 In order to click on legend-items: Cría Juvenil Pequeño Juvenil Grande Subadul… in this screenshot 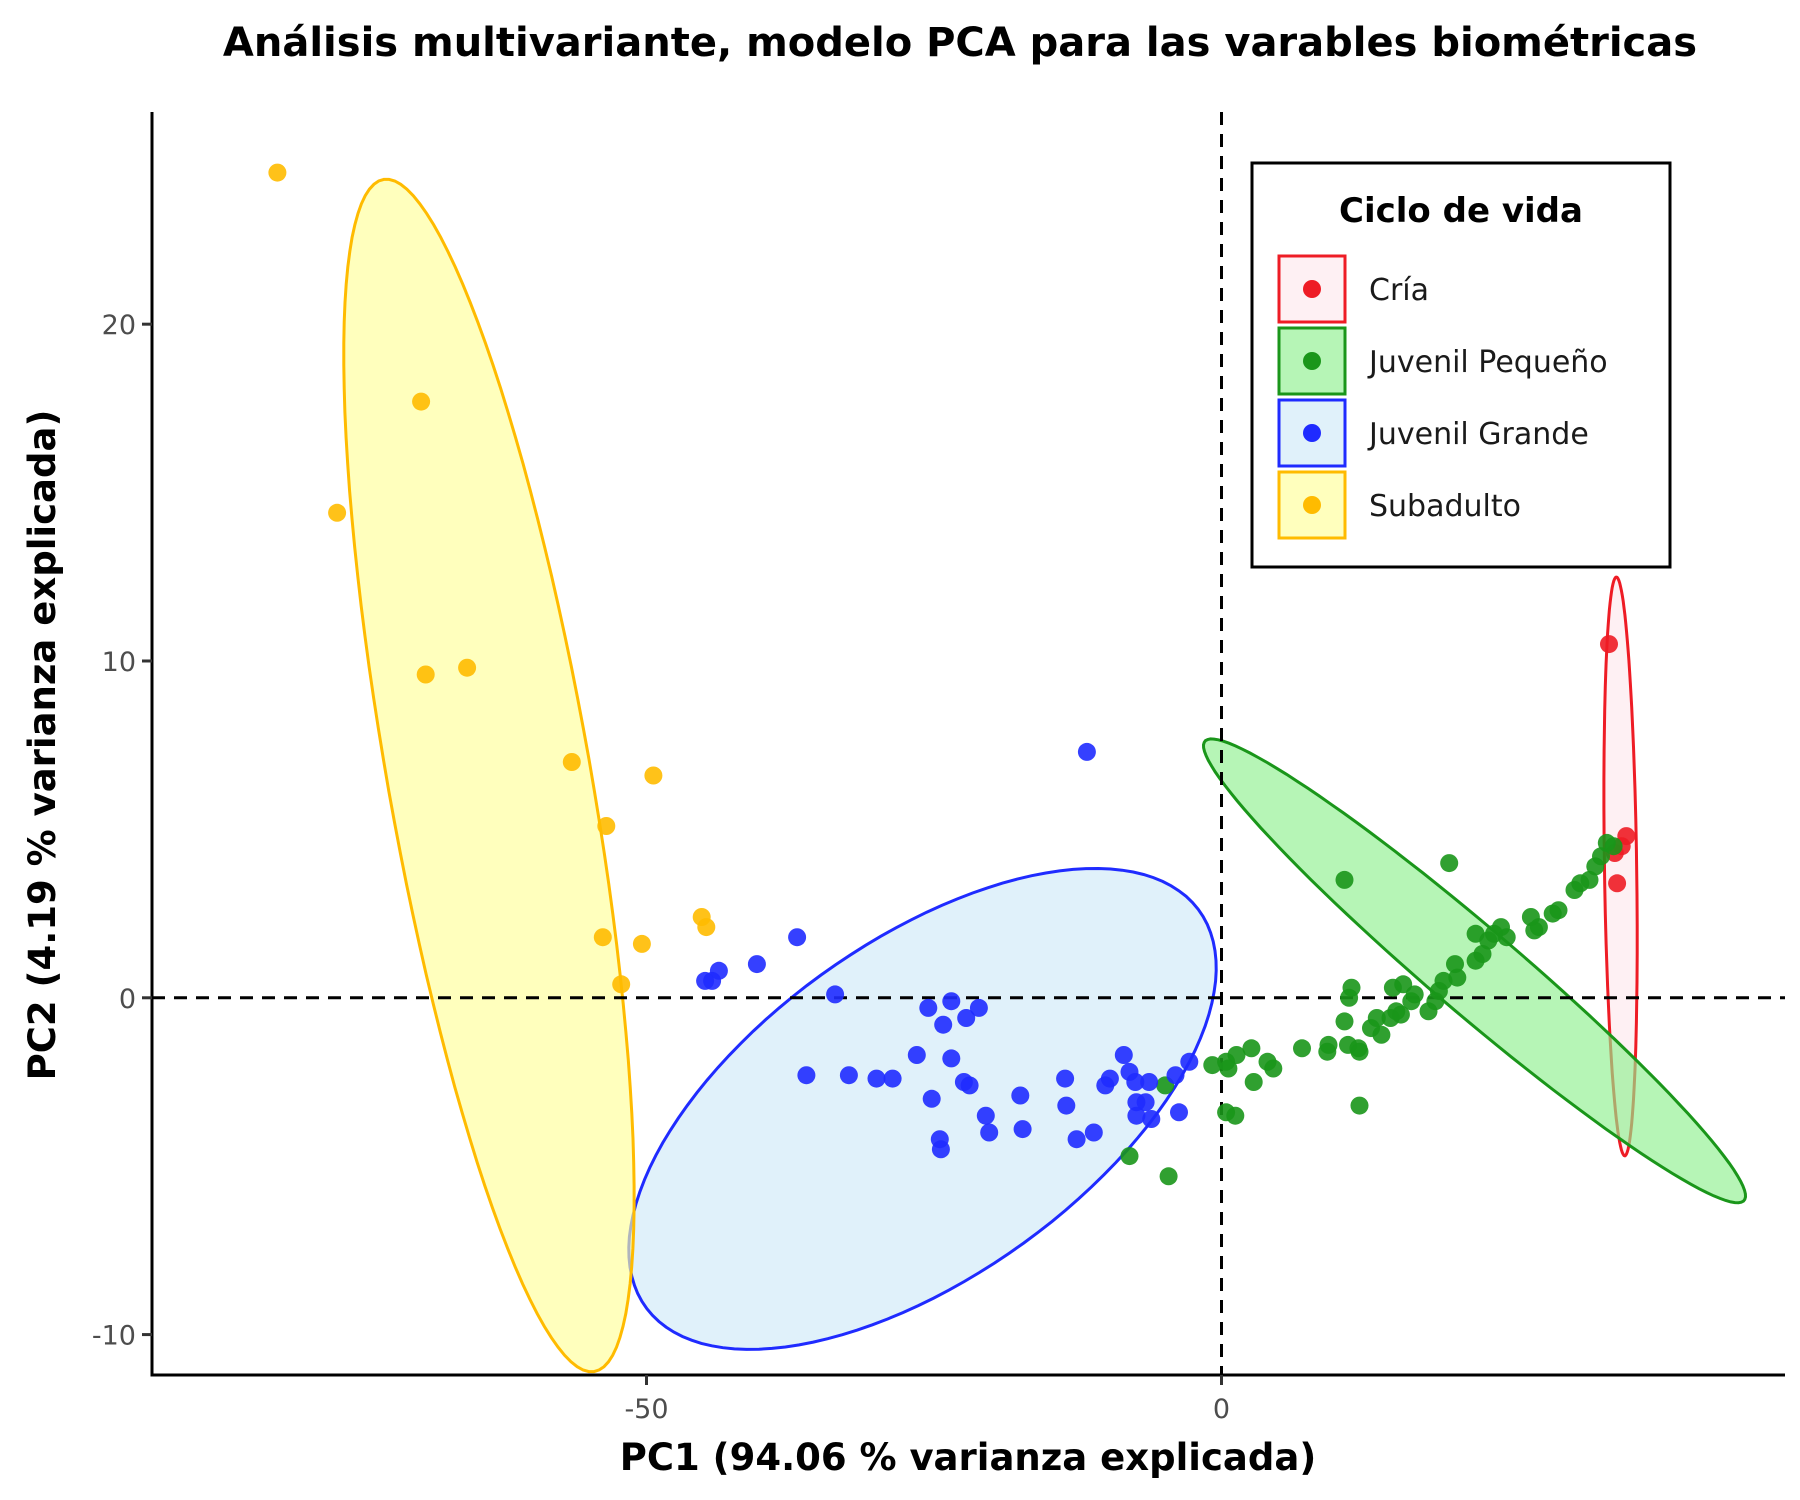, I will do `click(1442, 397)`.